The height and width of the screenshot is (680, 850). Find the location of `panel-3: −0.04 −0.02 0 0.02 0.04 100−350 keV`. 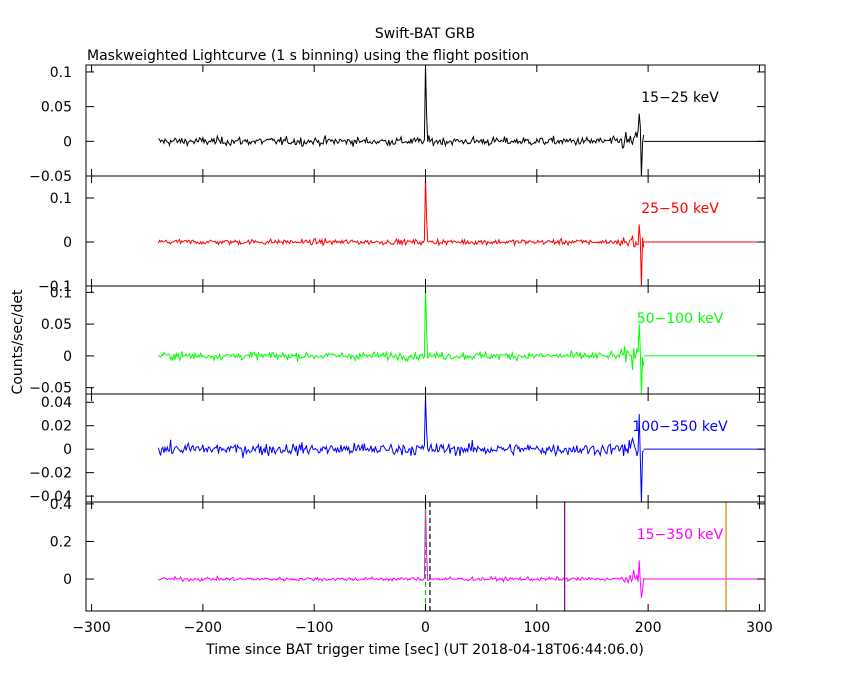

panel-3: −0.04 −0.02 0 0.02 0.04 100−350 keV is located at coordinates (397, 449).